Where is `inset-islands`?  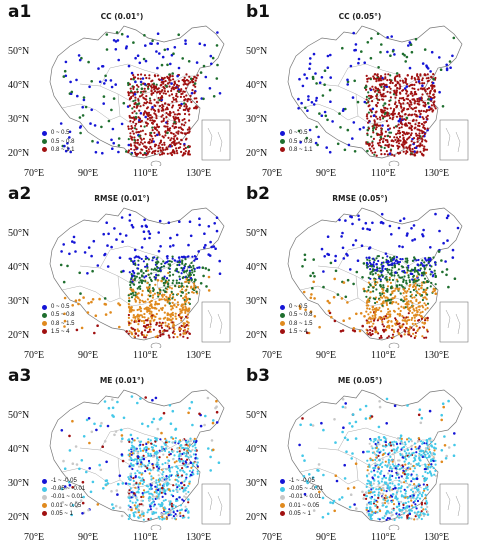
inset-islands is located at coordinates (215, 504).